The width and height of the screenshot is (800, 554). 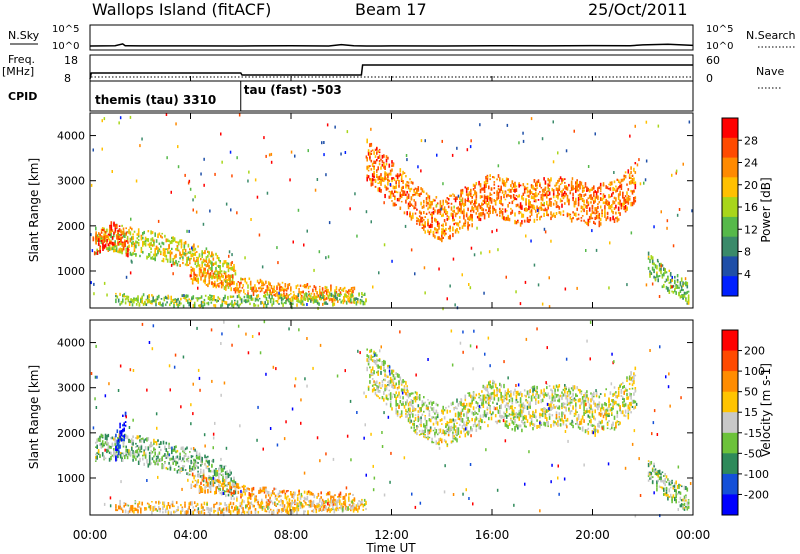 I want to click on nave-label: Nave, so click(x=770, y=71).